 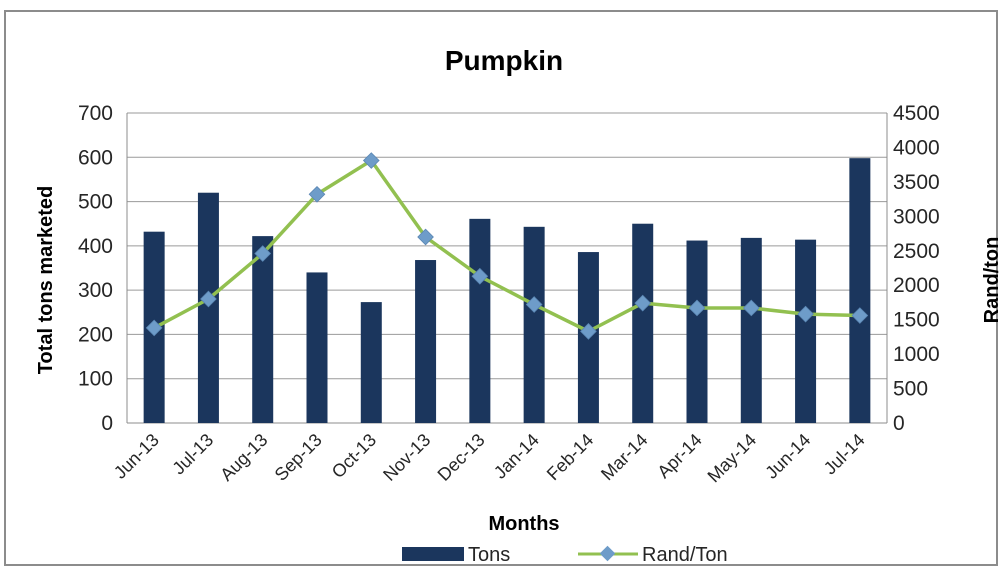 What do you see at coordinates (95, 379) in the screenshot?
I see `y-tick-label: 100` at bounding box center [95, 379].